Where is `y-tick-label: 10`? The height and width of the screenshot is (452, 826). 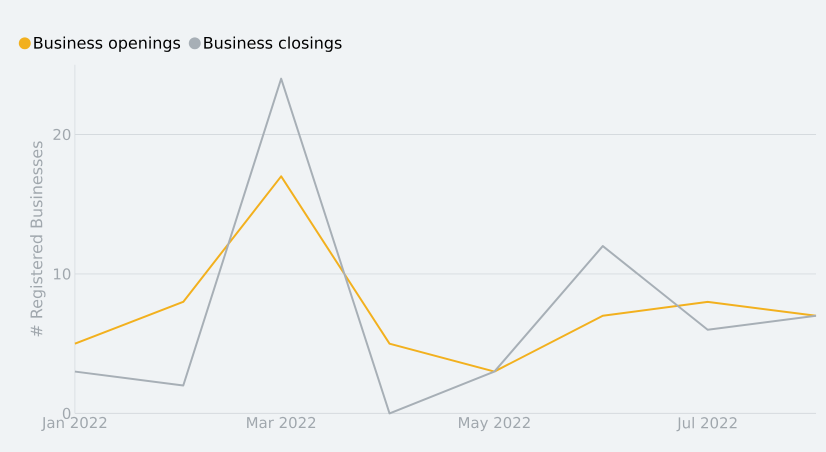 y-tick-label: 10 is located at coordinates (62, 274).